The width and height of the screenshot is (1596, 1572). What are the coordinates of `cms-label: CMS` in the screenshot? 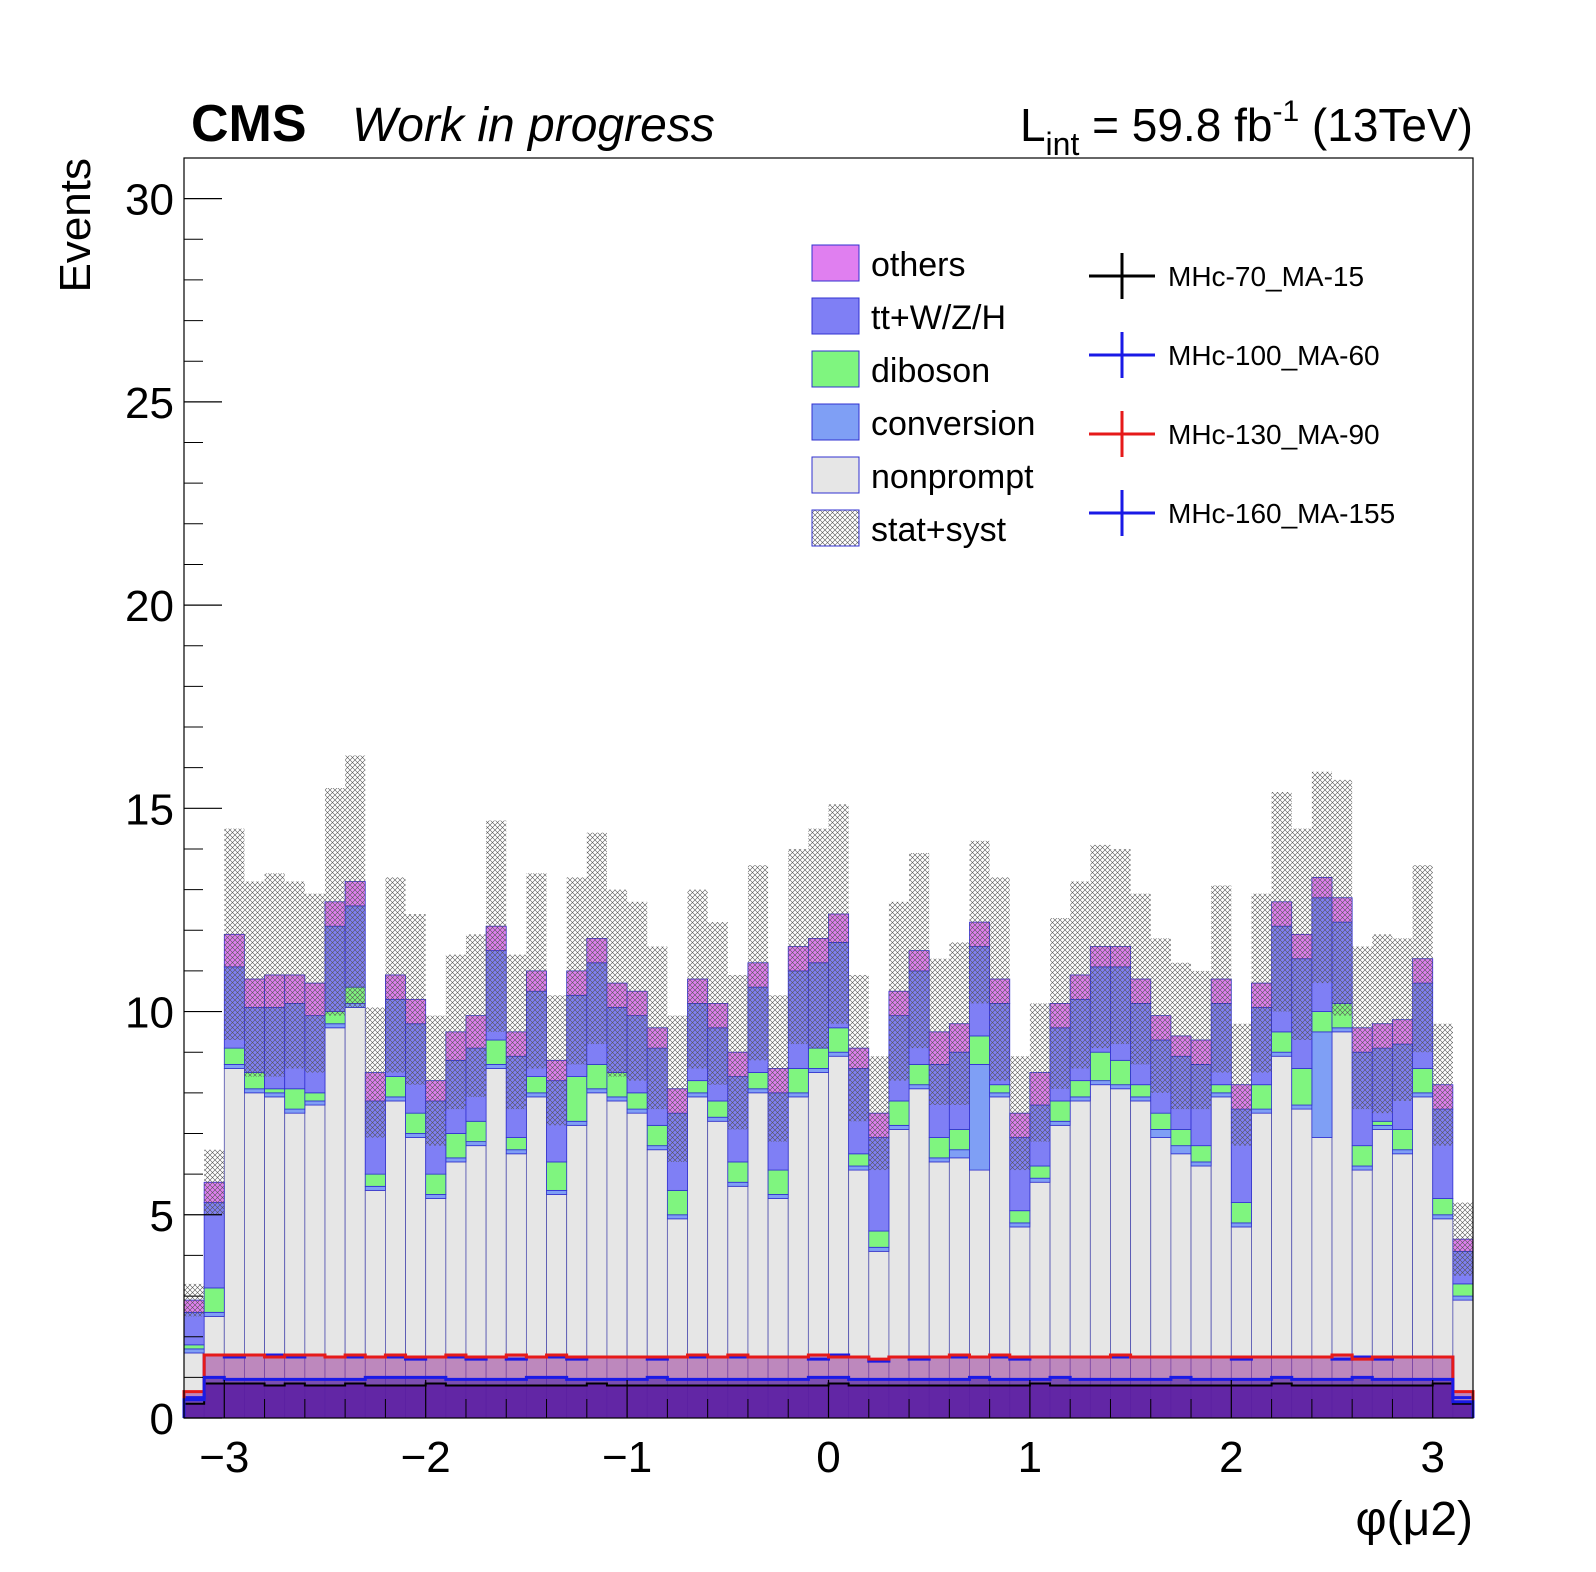 It's located at (249, 124).